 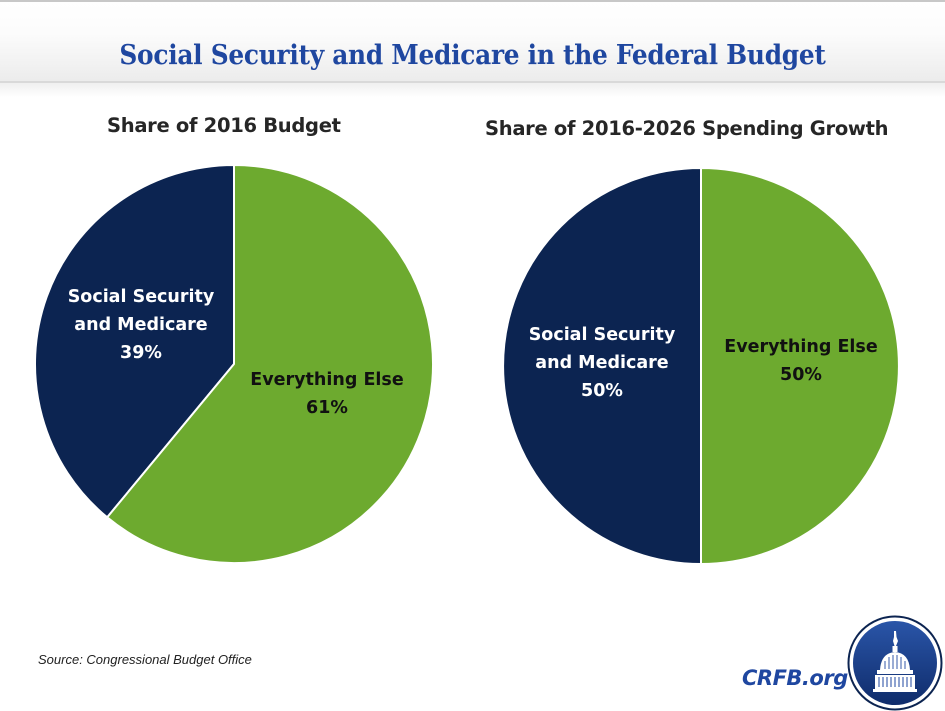 I want to click on header-band, so click(x=472, y=41).